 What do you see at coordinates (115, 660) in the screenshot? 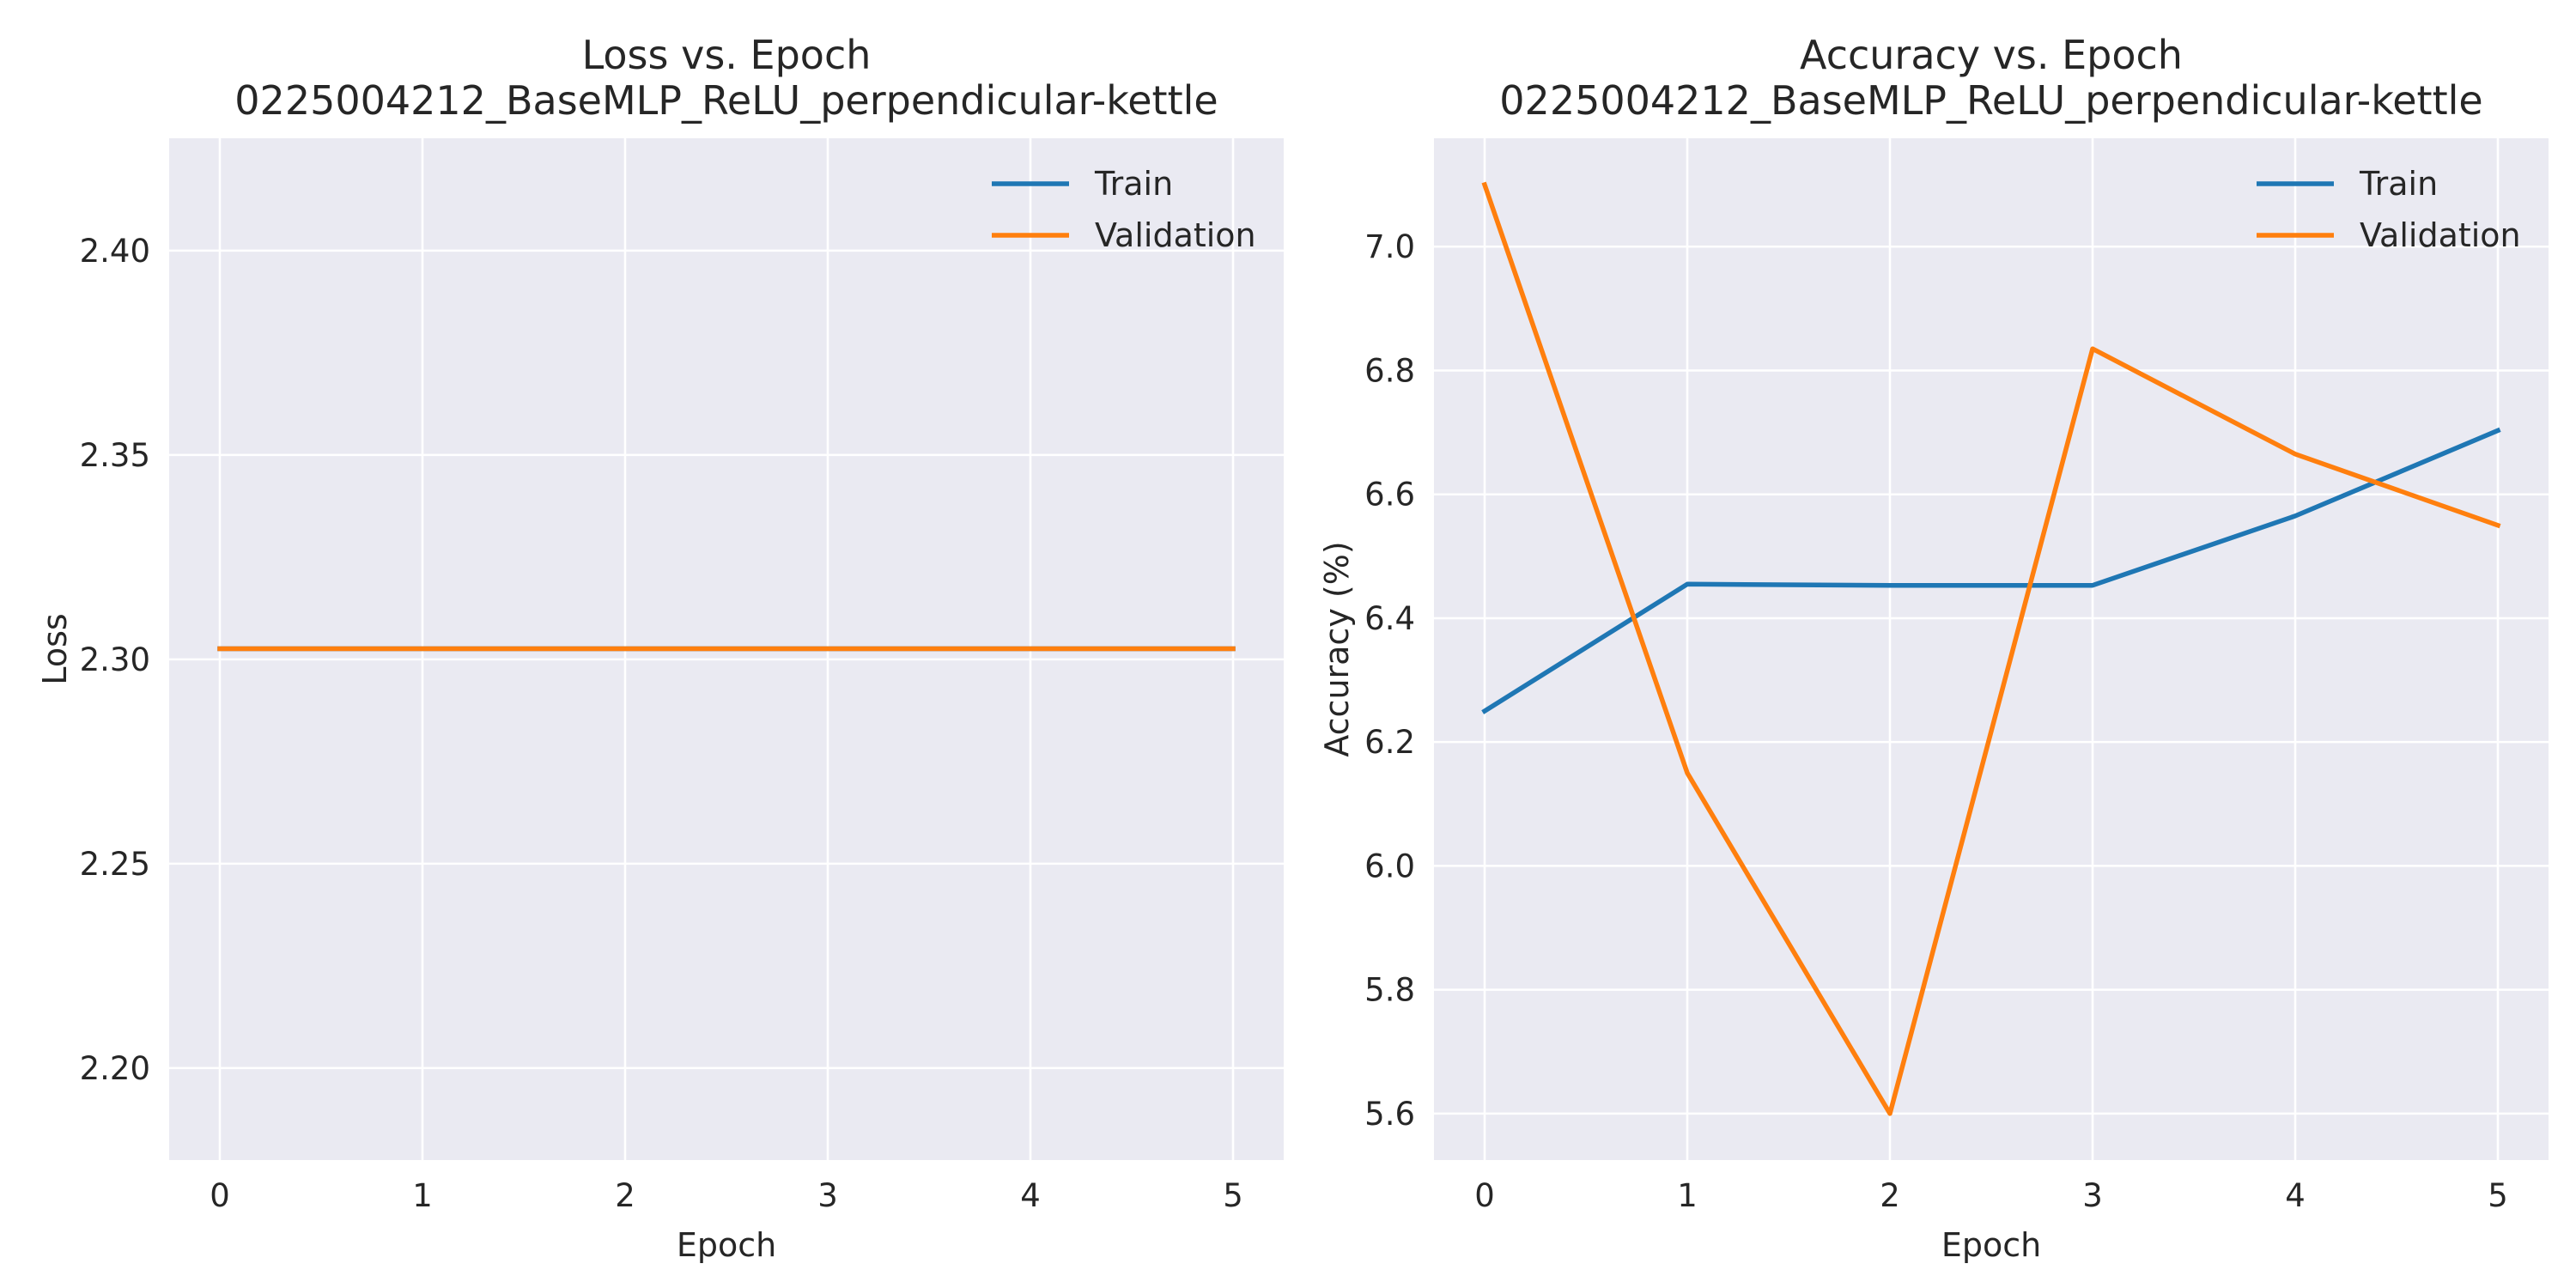
I see `y-tick-label: 2.30` at bounding box center [115, 660].